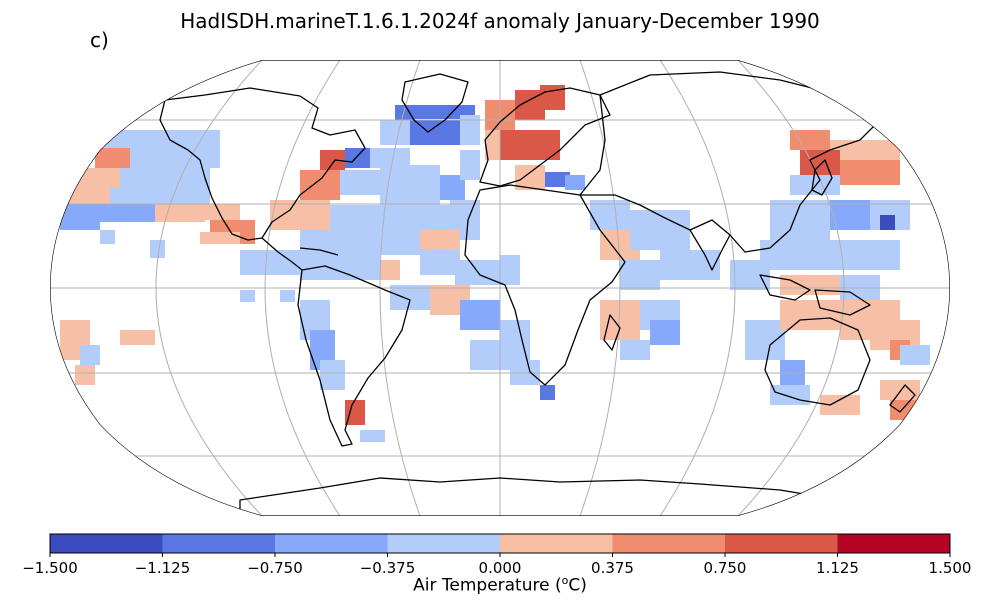 This screenshot has height=600, width=1000. What do you see at coordinates (950, 568) in the screenshot?
I see `colorbar-tick-label: 1.500` at bounding box center [950, 568].